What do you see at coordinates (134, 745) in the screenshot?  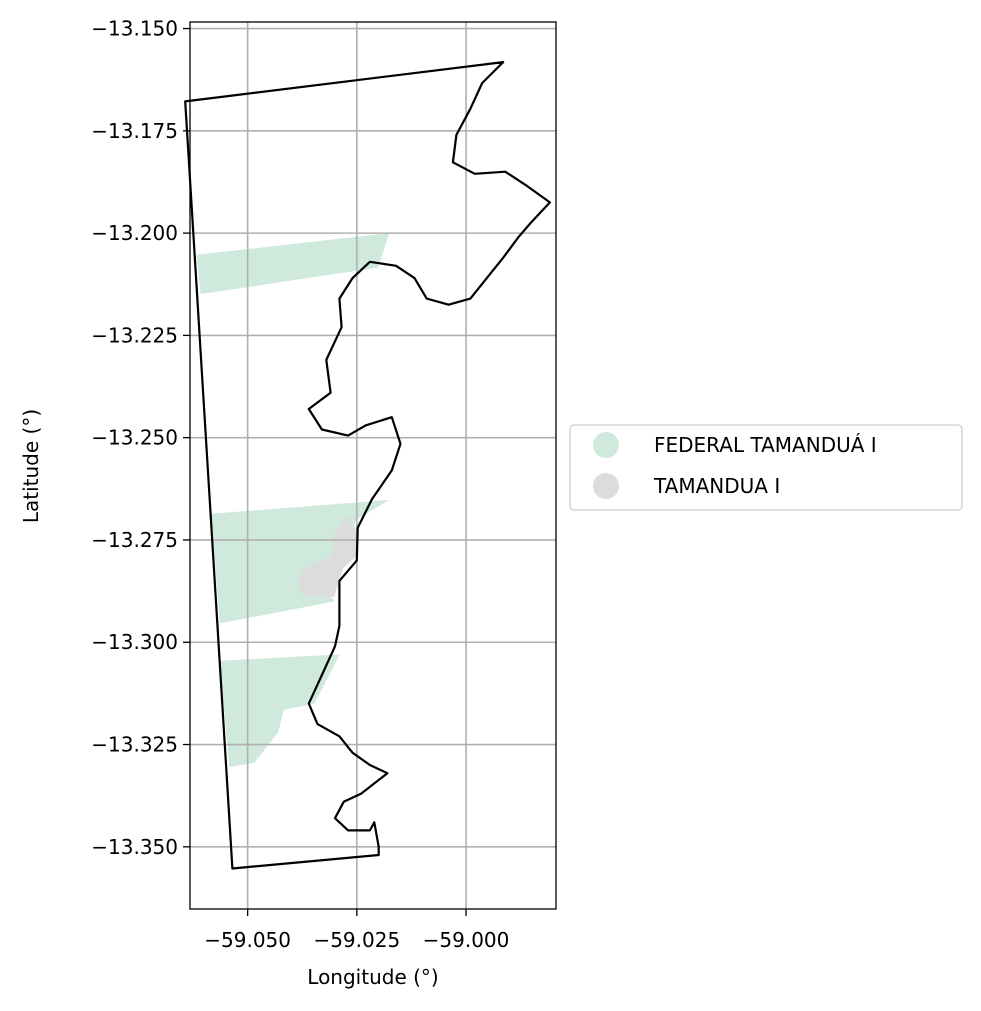 I see `y-tick-label: −13.325` at bounding box center [134, 745].